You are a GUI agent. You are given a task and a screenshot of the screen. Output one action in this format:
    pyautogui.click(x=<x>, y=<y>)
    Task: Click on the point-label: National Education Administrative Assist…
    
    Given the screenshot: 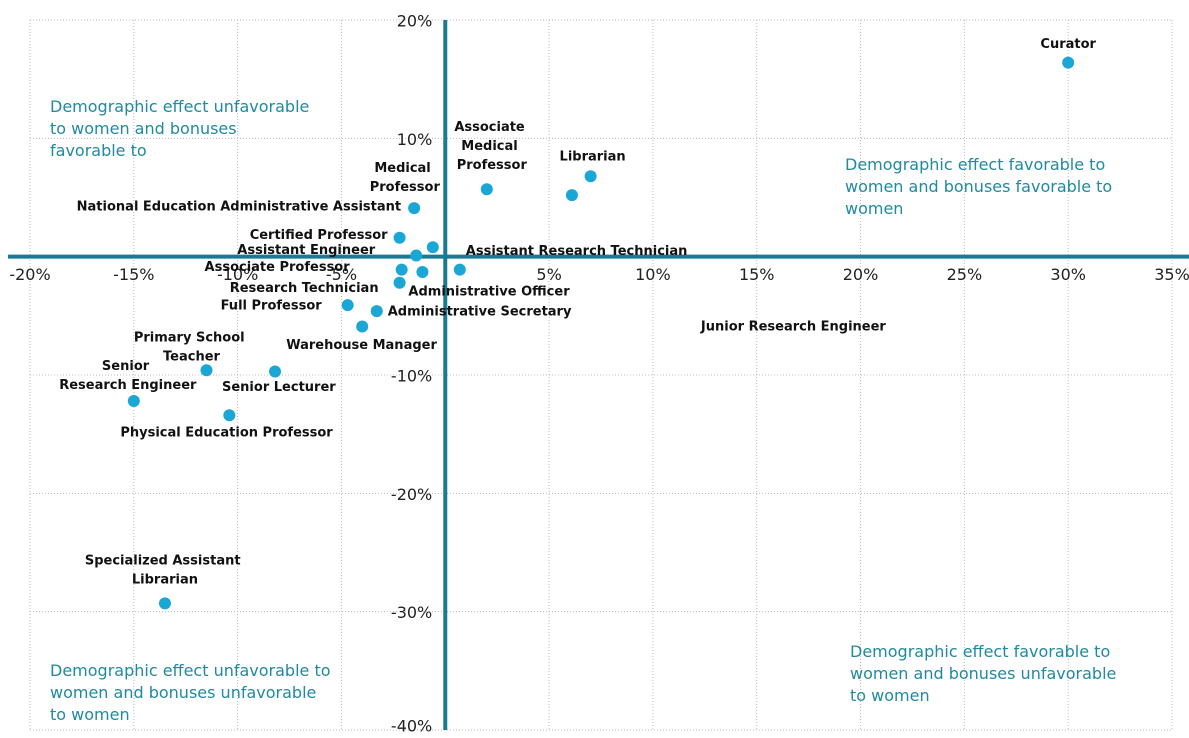 What is the action you would take?
    pyautogui.click(x=239, y=207)
    